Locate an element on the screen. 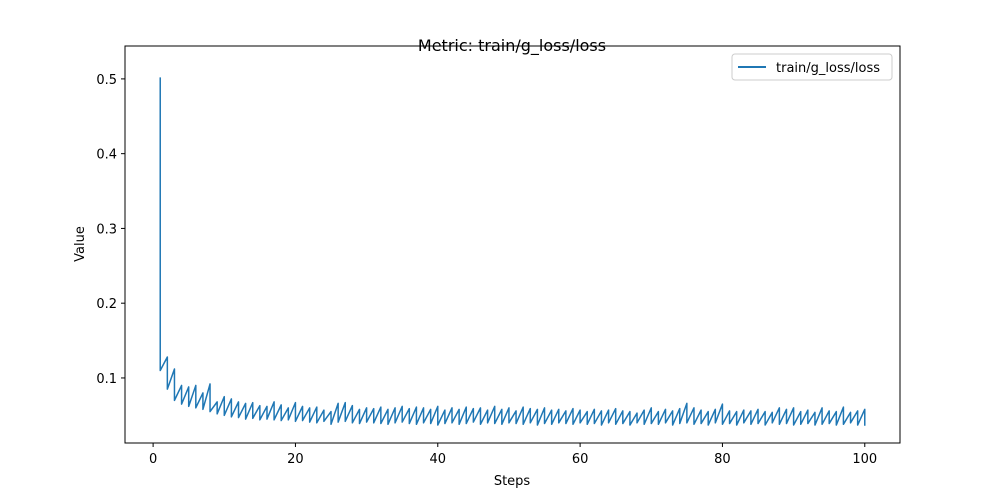 The height and width of the screenshot is (504, 1000). legend-box is located at coordinates (812, 67).